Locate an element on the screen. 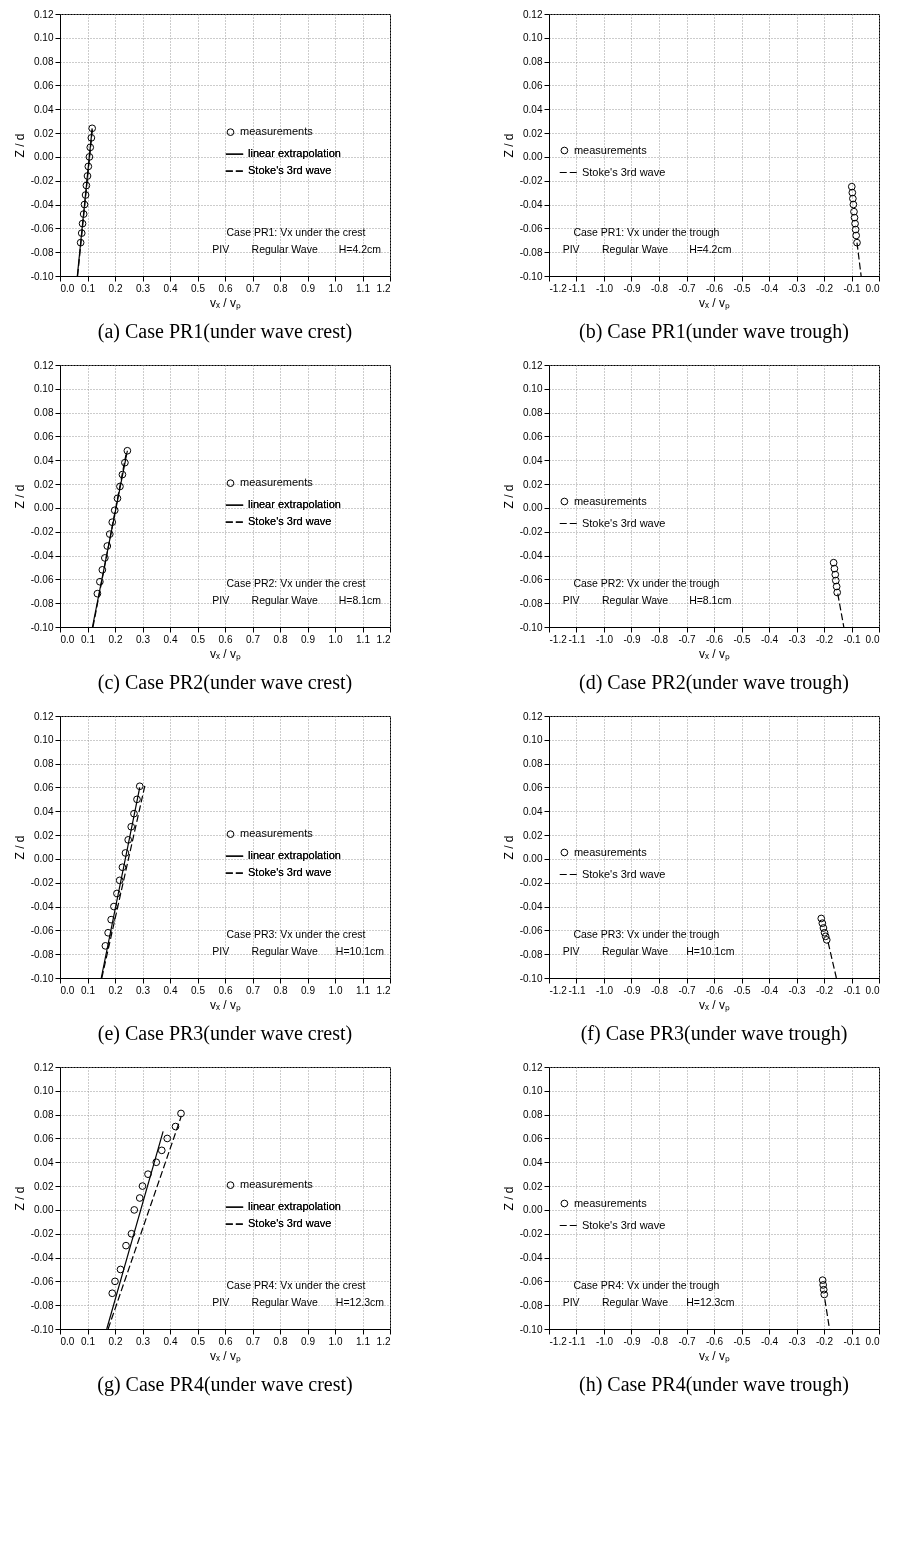 The height and width of the screenshot is (1558, 908). x-tick-label: 0.4 is located at coordinates (170, 990).